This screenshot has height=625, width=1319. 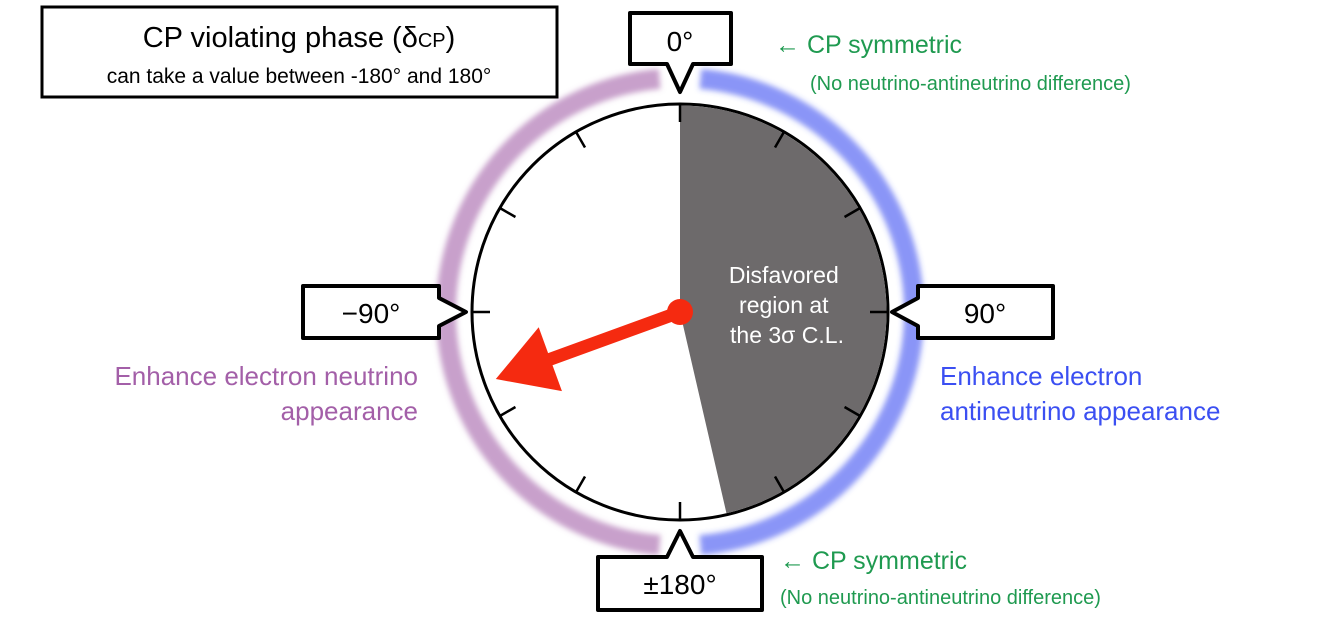 I want to click on callout-zero: 0°, so click(x=680, y=52).